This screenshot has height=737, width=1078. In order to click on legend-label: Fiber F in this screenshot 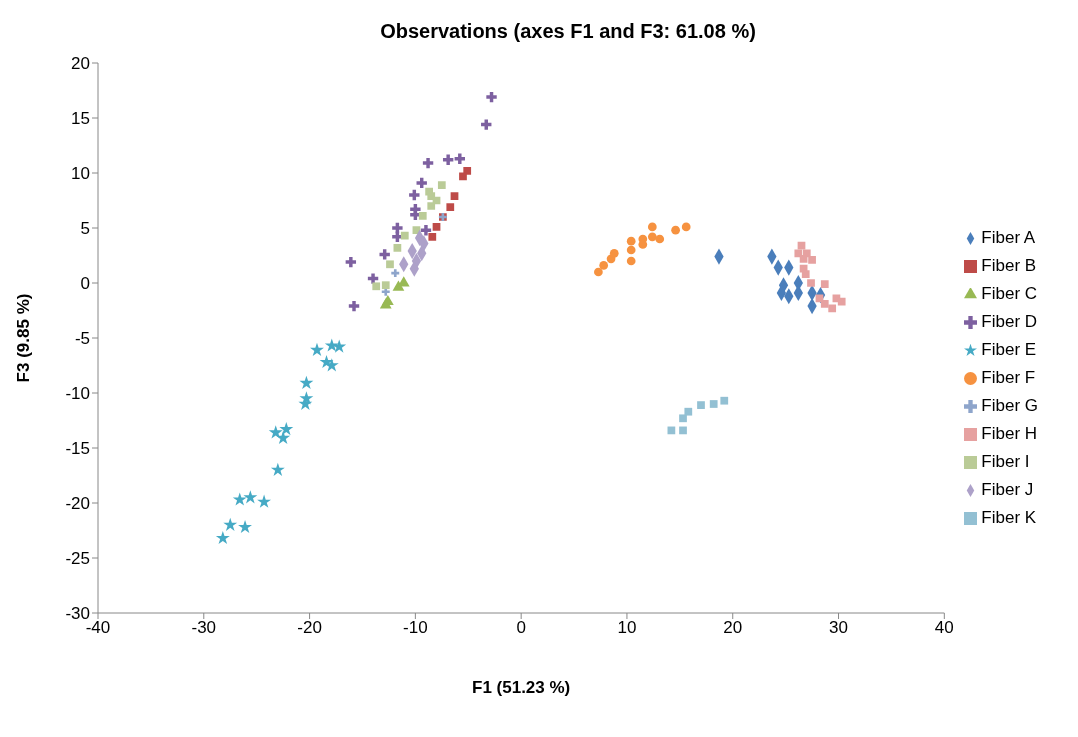, I will do `click(1008, 377)`.